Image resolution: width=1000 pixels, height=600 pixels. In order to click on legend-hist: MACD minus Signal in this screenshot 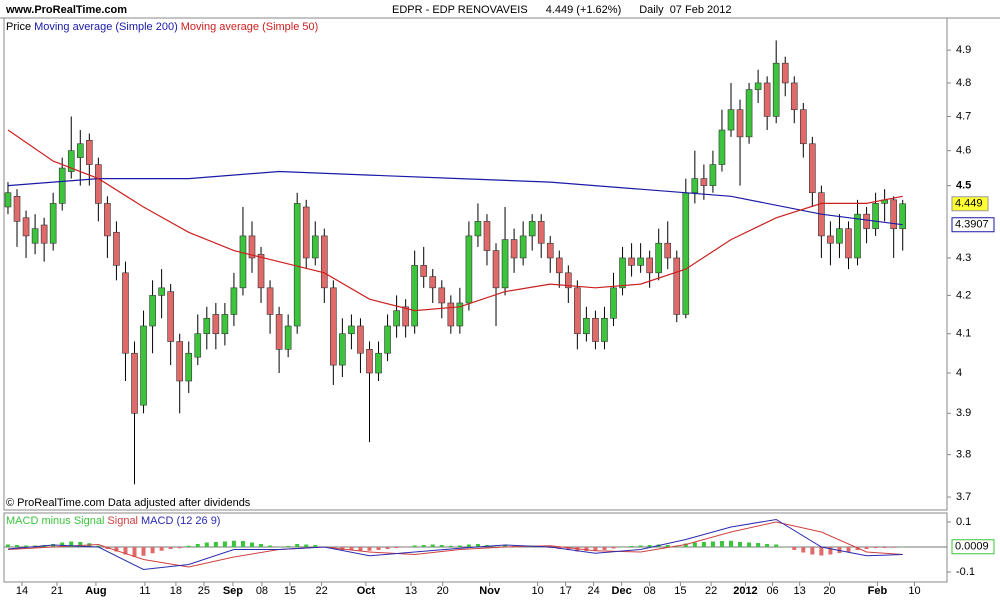, I will do `click(55, 521)`.